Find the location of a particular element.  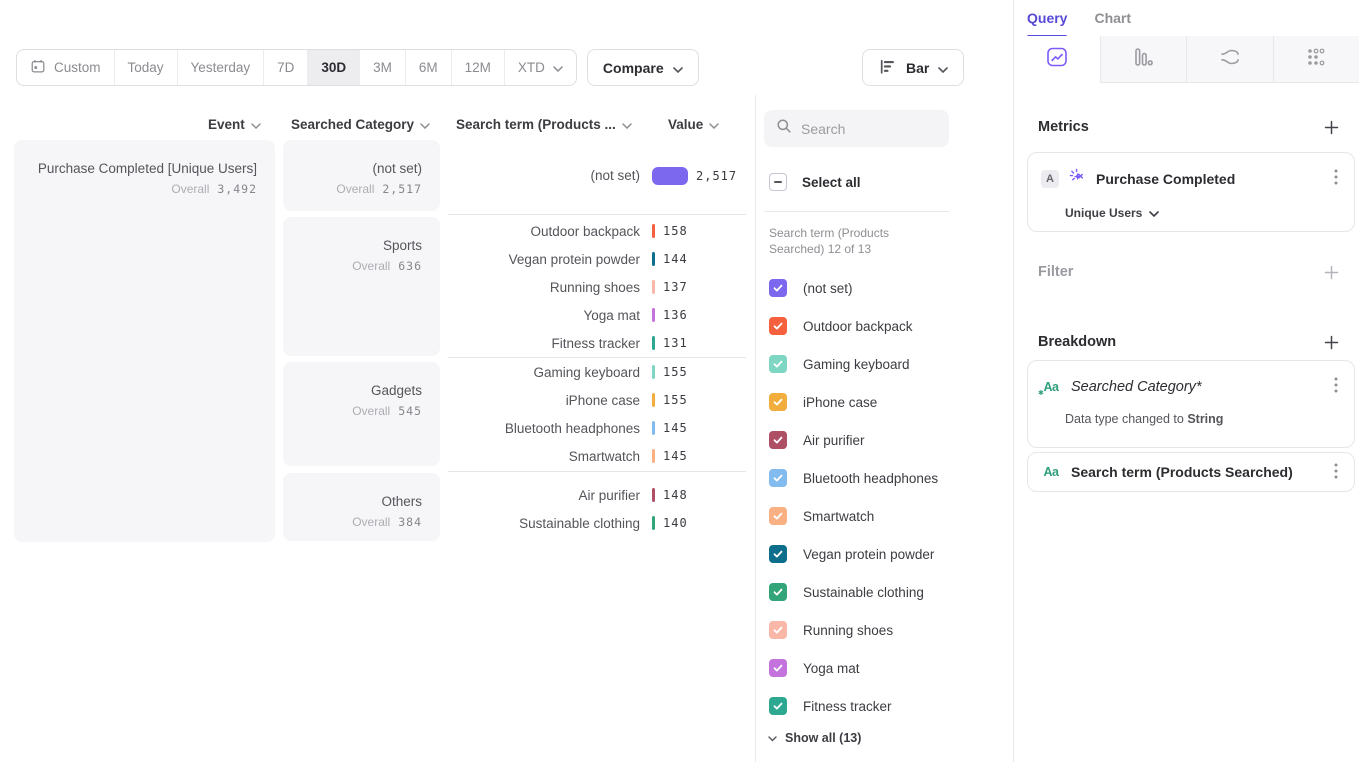

tab-funnels is located at coordinates (1142, 59).